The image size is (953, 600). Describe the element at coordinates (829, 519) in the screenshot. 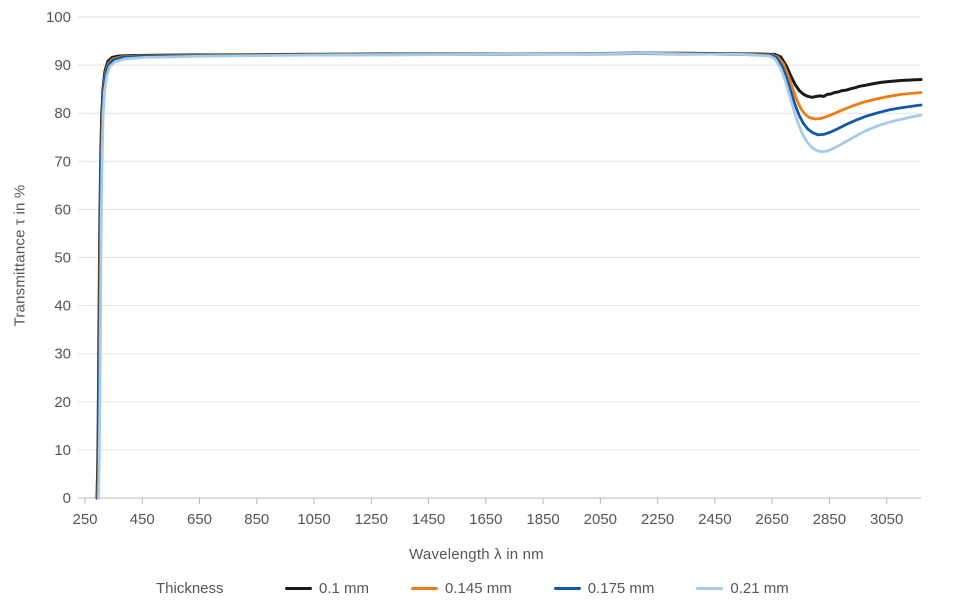

I see `x-tick-label: 2850` at that location.